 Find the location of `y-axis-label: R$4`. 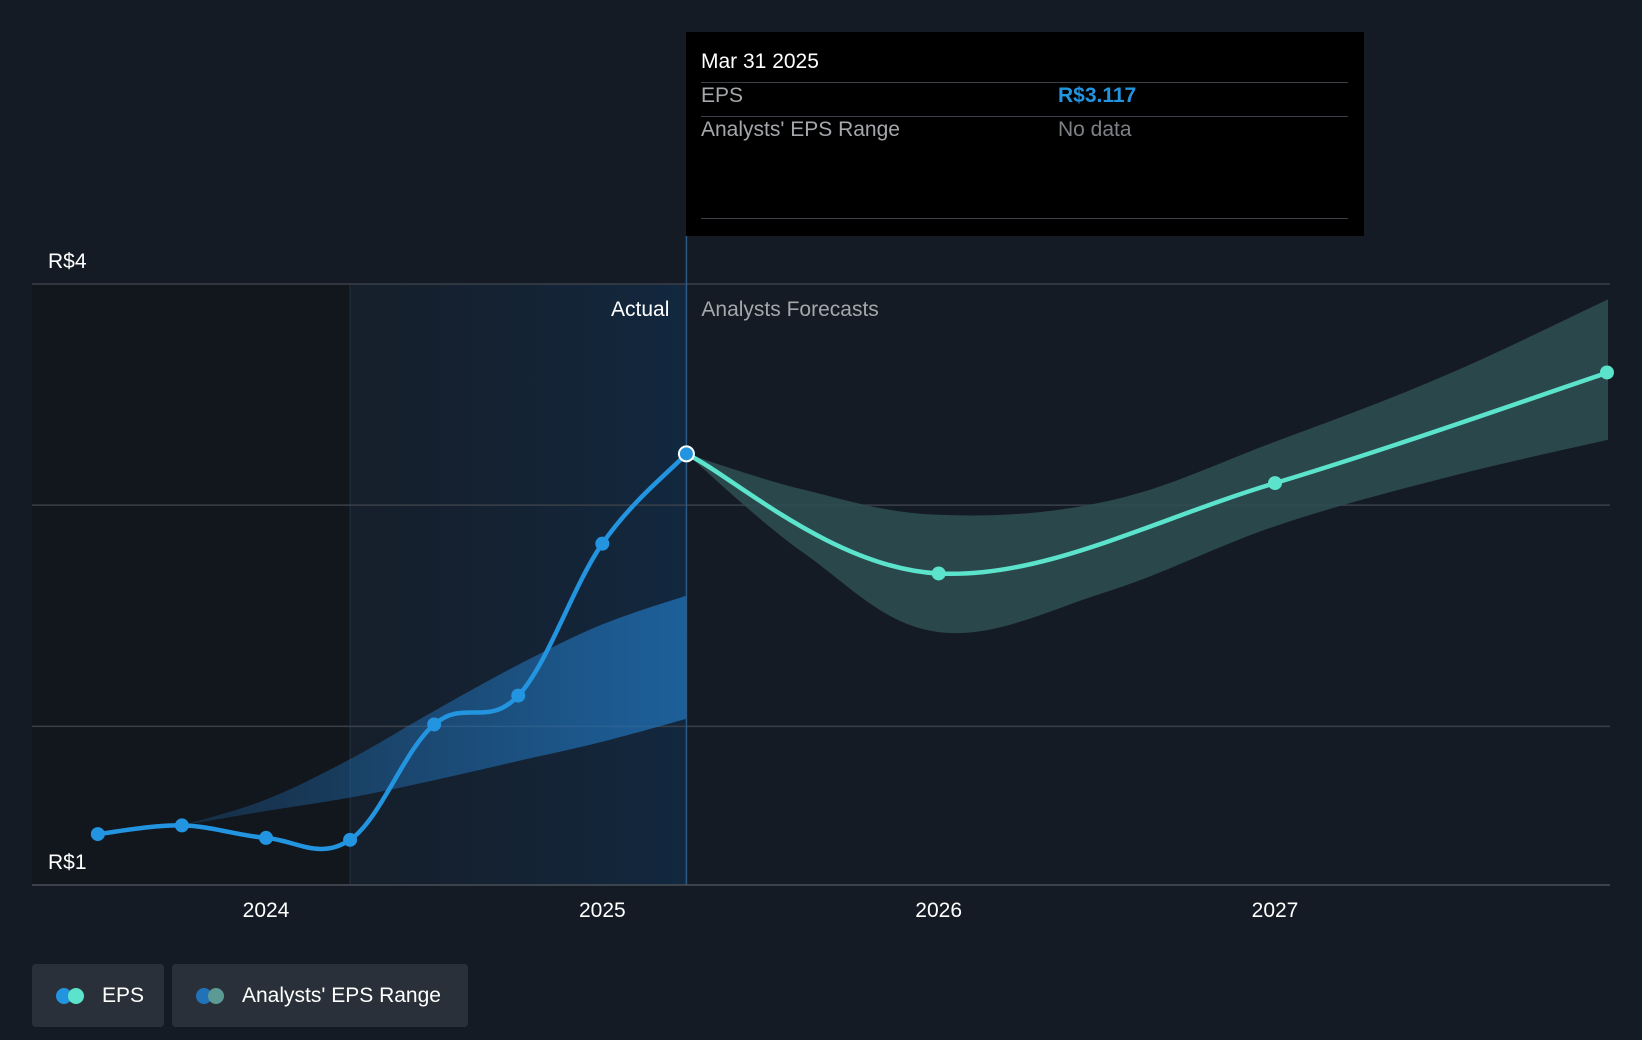

y-axis-label: R$4 is located at coordinates (67, 261).